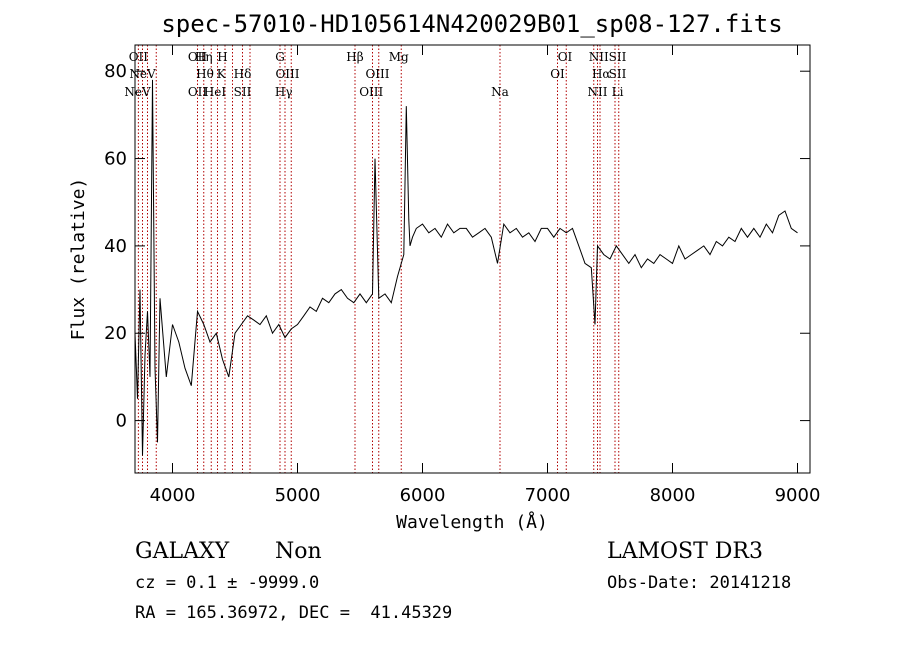  What do you see at coordinates (139, 57) in the screenshot?
I see `spectral-line-label-0: OII` at bounding box center [139, 57].